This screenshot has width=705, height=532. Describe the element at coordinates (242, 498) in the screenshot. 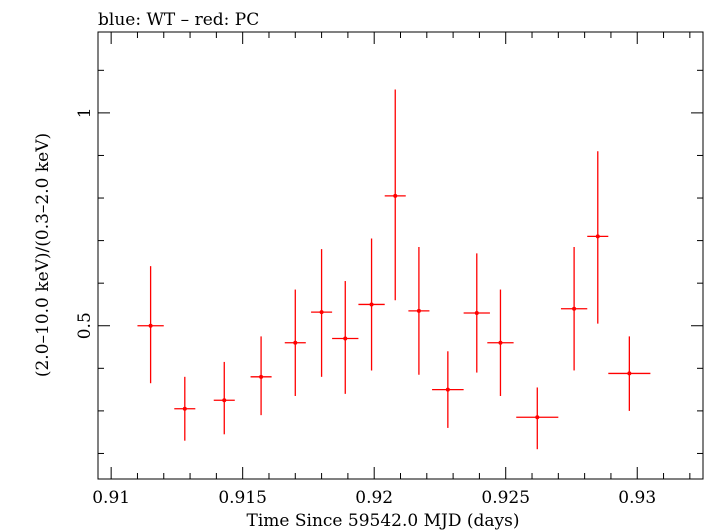

I see `x-tick-label: 0.915` at that location.